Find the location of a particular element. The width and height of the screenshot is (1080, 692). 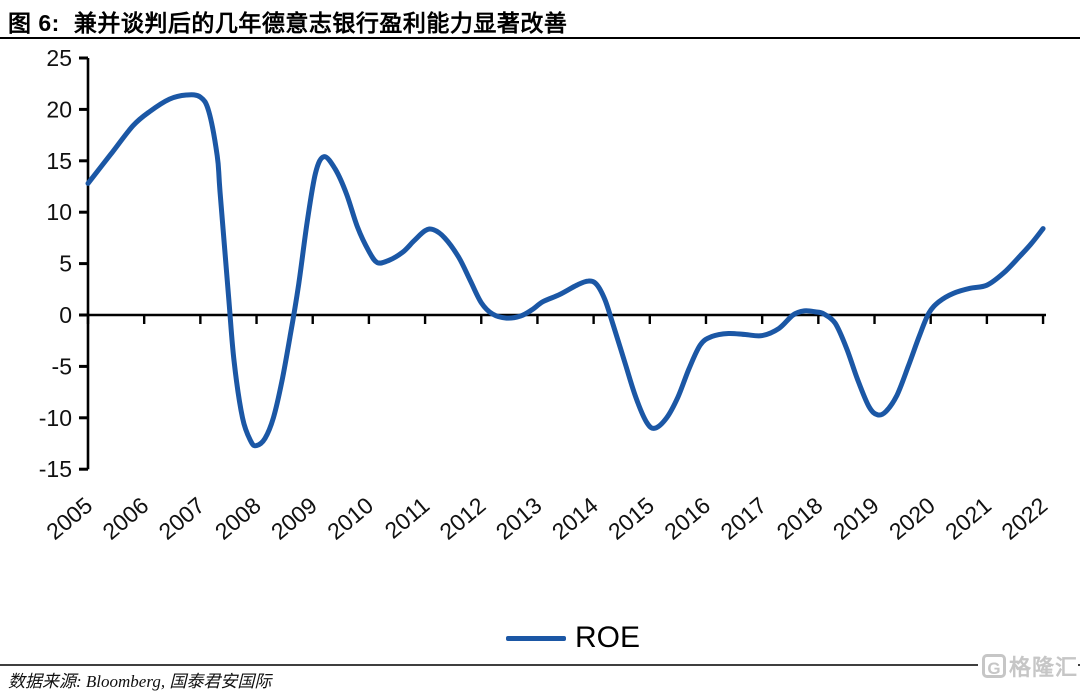

figure-label: 图 6: is located at coordinates (34, 23).